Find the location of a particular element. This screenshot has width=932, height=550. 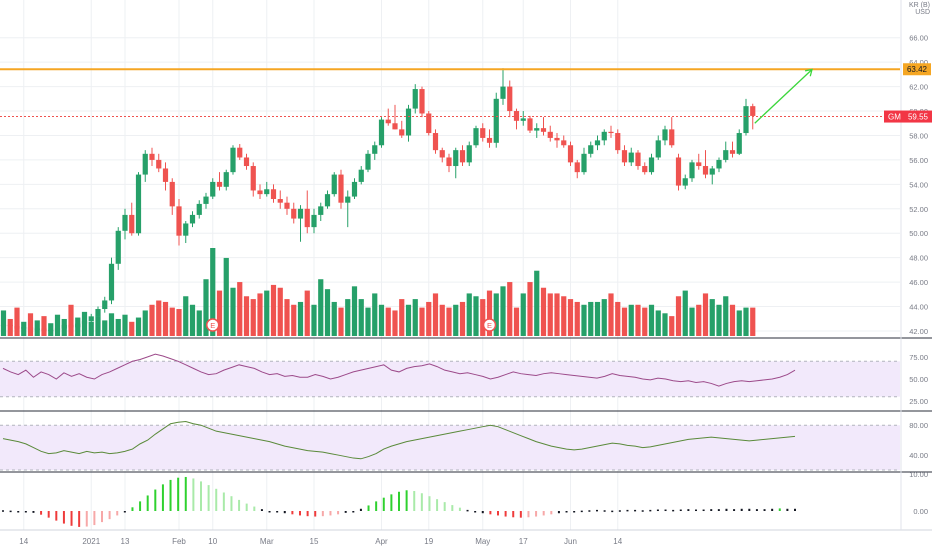

time-tick-label: Feb is located at coordinates (179, 541).